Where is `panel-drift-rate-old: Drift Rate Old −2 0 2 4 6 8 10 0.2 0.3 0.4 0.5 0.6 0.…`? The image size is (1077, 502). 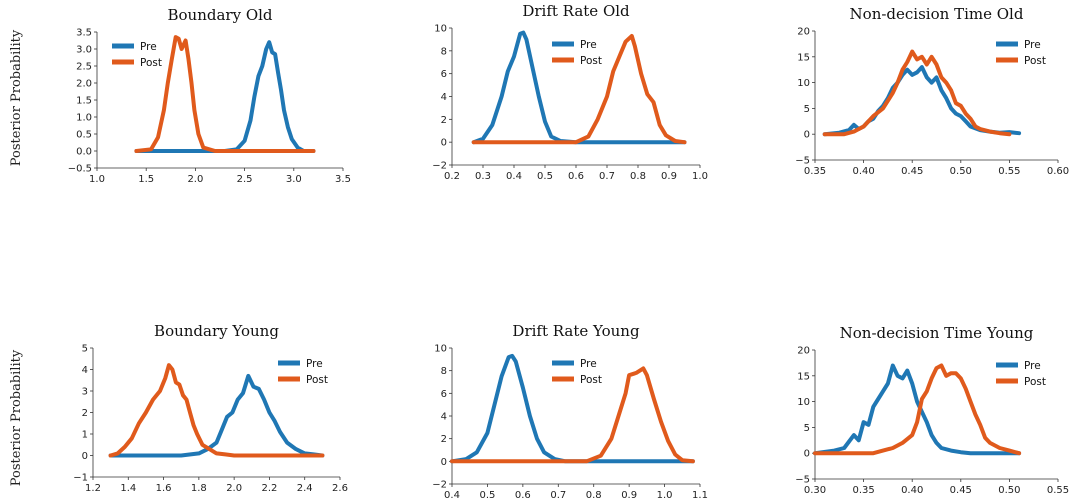
panel-drift-rate-old: Drift Rate Old −2 0 2 4 6 8 10 0.2 0.3 0.4 0.5 0.6 0.… is located at coordinates (570, 92).